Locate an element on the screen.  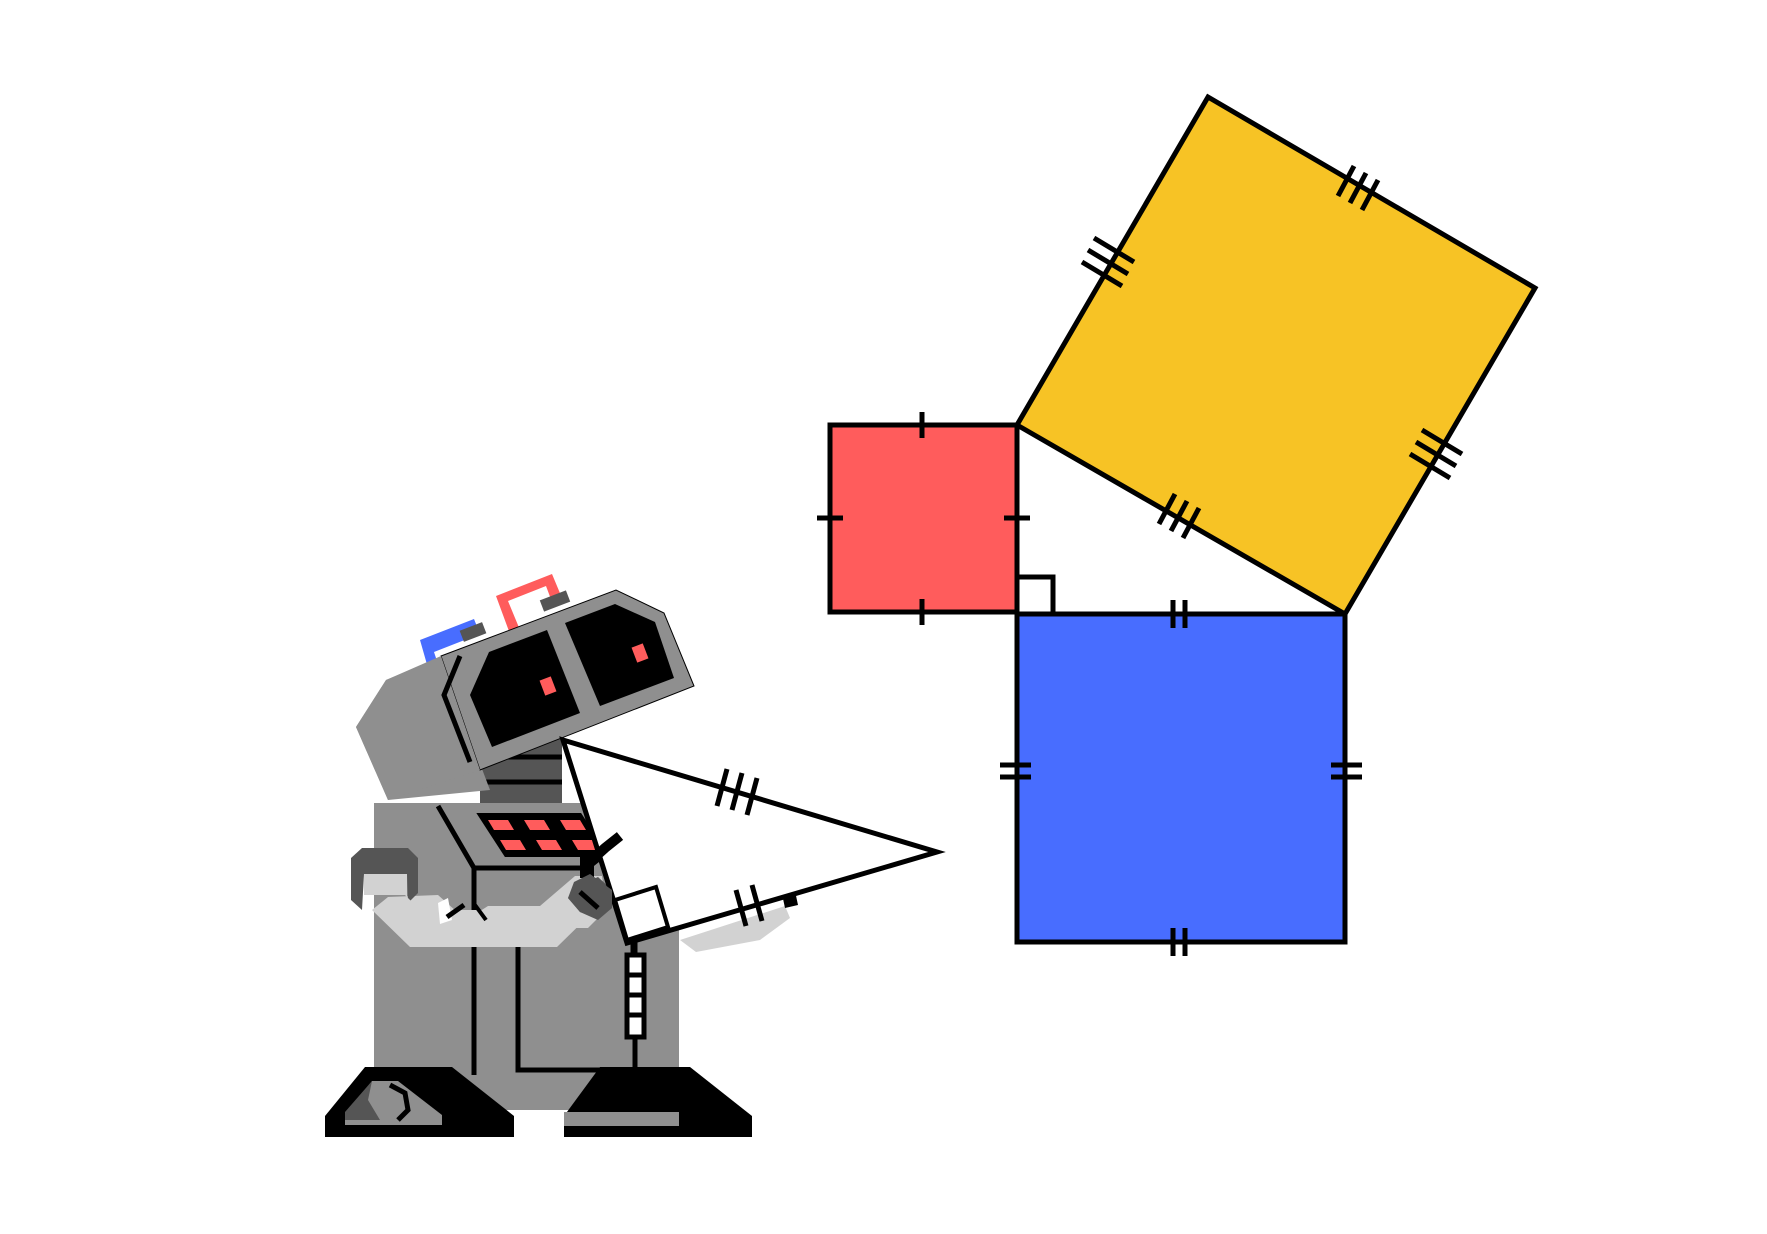
robot-gripper-front is located at coordinates (596, 876).